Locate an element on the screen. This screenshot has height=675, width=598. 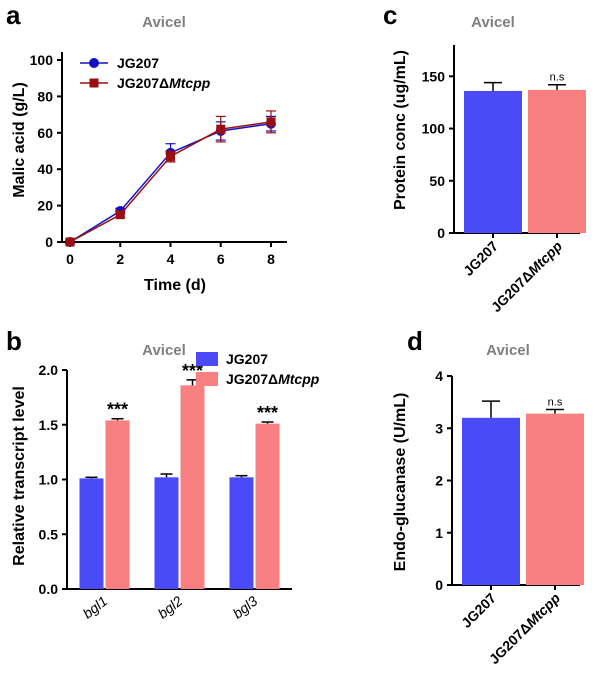
panel-b-xtick-label: bgl1 is located at coordinates (95, 607).